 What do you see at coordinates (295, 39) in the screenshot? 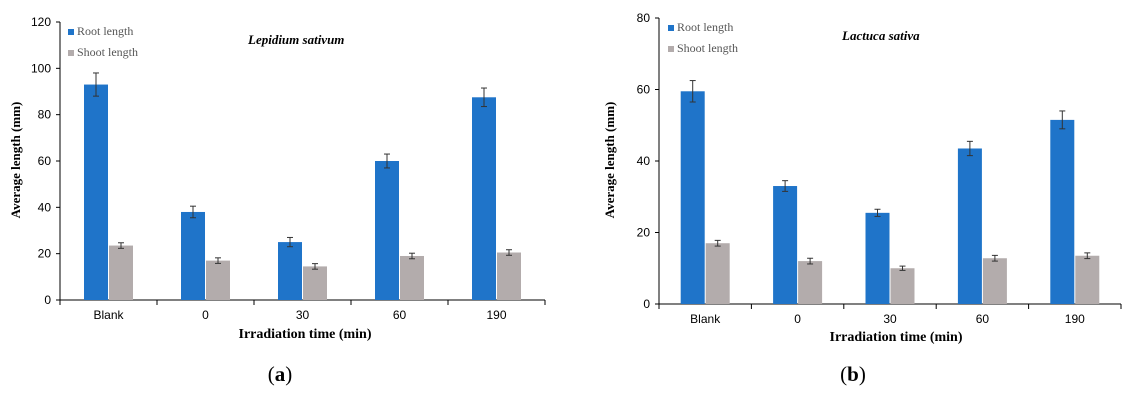
I see `chart-title: Lepidium sativum` at bounding box center [295, 39].